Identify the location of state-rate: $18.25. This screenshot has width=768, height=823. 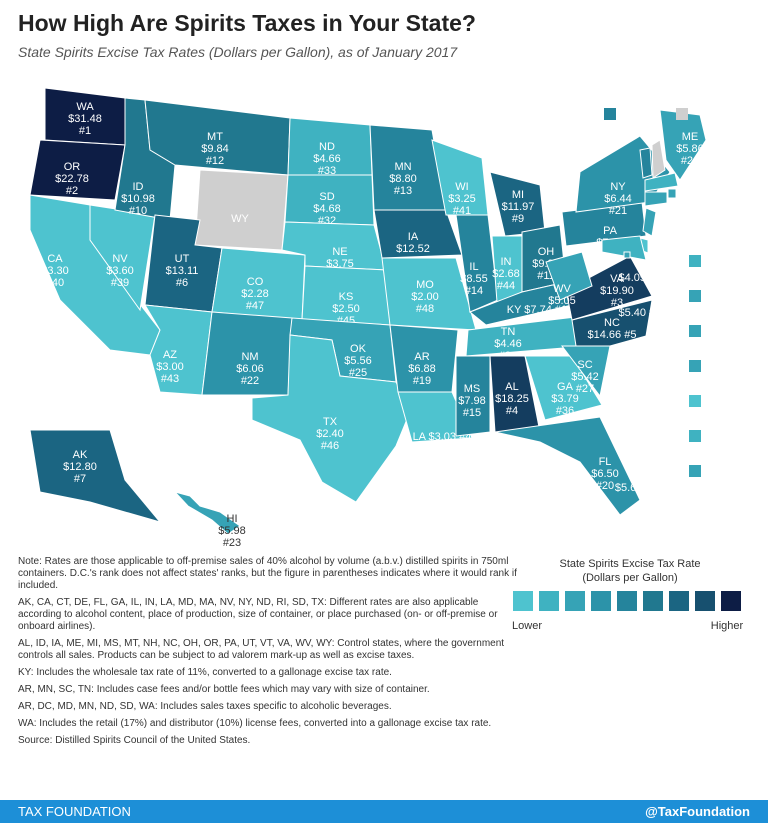
(512, 399).